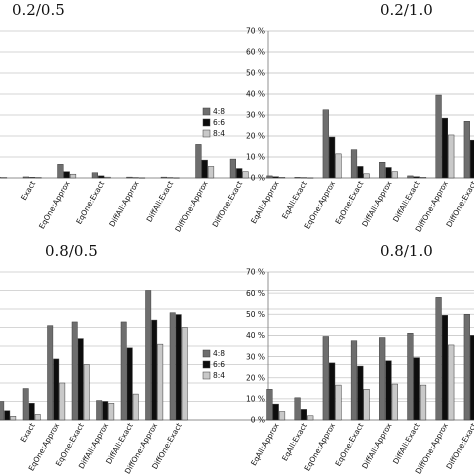  Describe the element at coordinates (219, 364) in the screenshot. I see `legend-label-6-6: 6:6` at that location.